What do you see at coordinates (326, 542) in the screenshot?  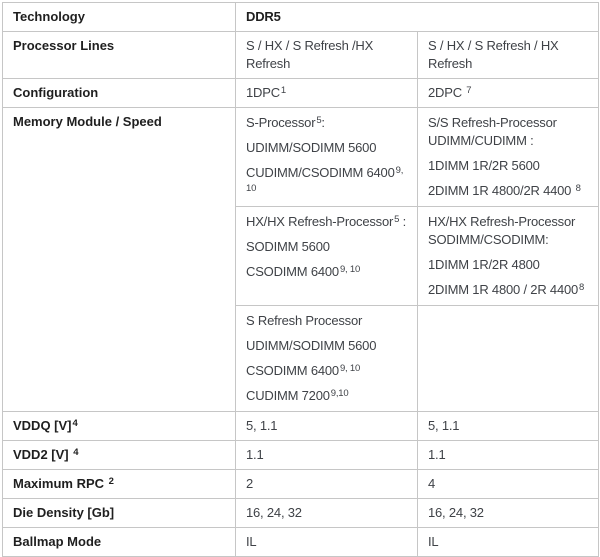 I see `ballmap-mode-1dpc-value: IL` at bounding box center [326, 542].